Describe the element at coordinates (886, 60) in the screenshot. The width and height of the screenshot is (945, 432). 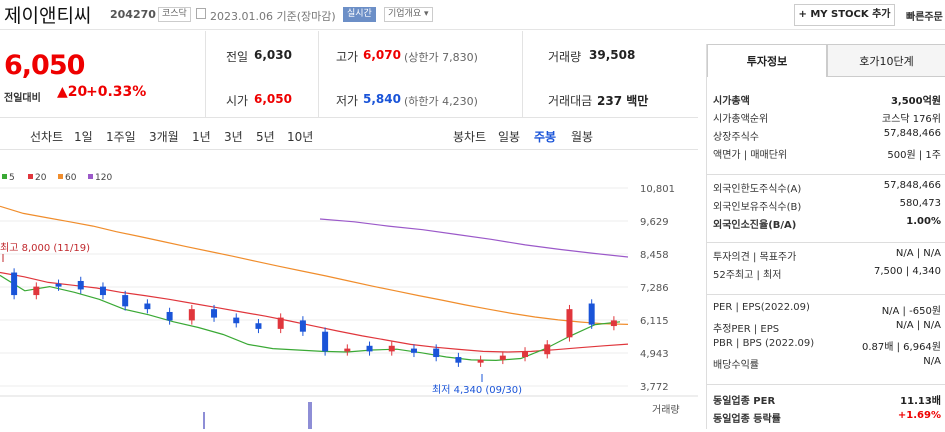
I see `tab-orderbook: 호가10단계` at that location.